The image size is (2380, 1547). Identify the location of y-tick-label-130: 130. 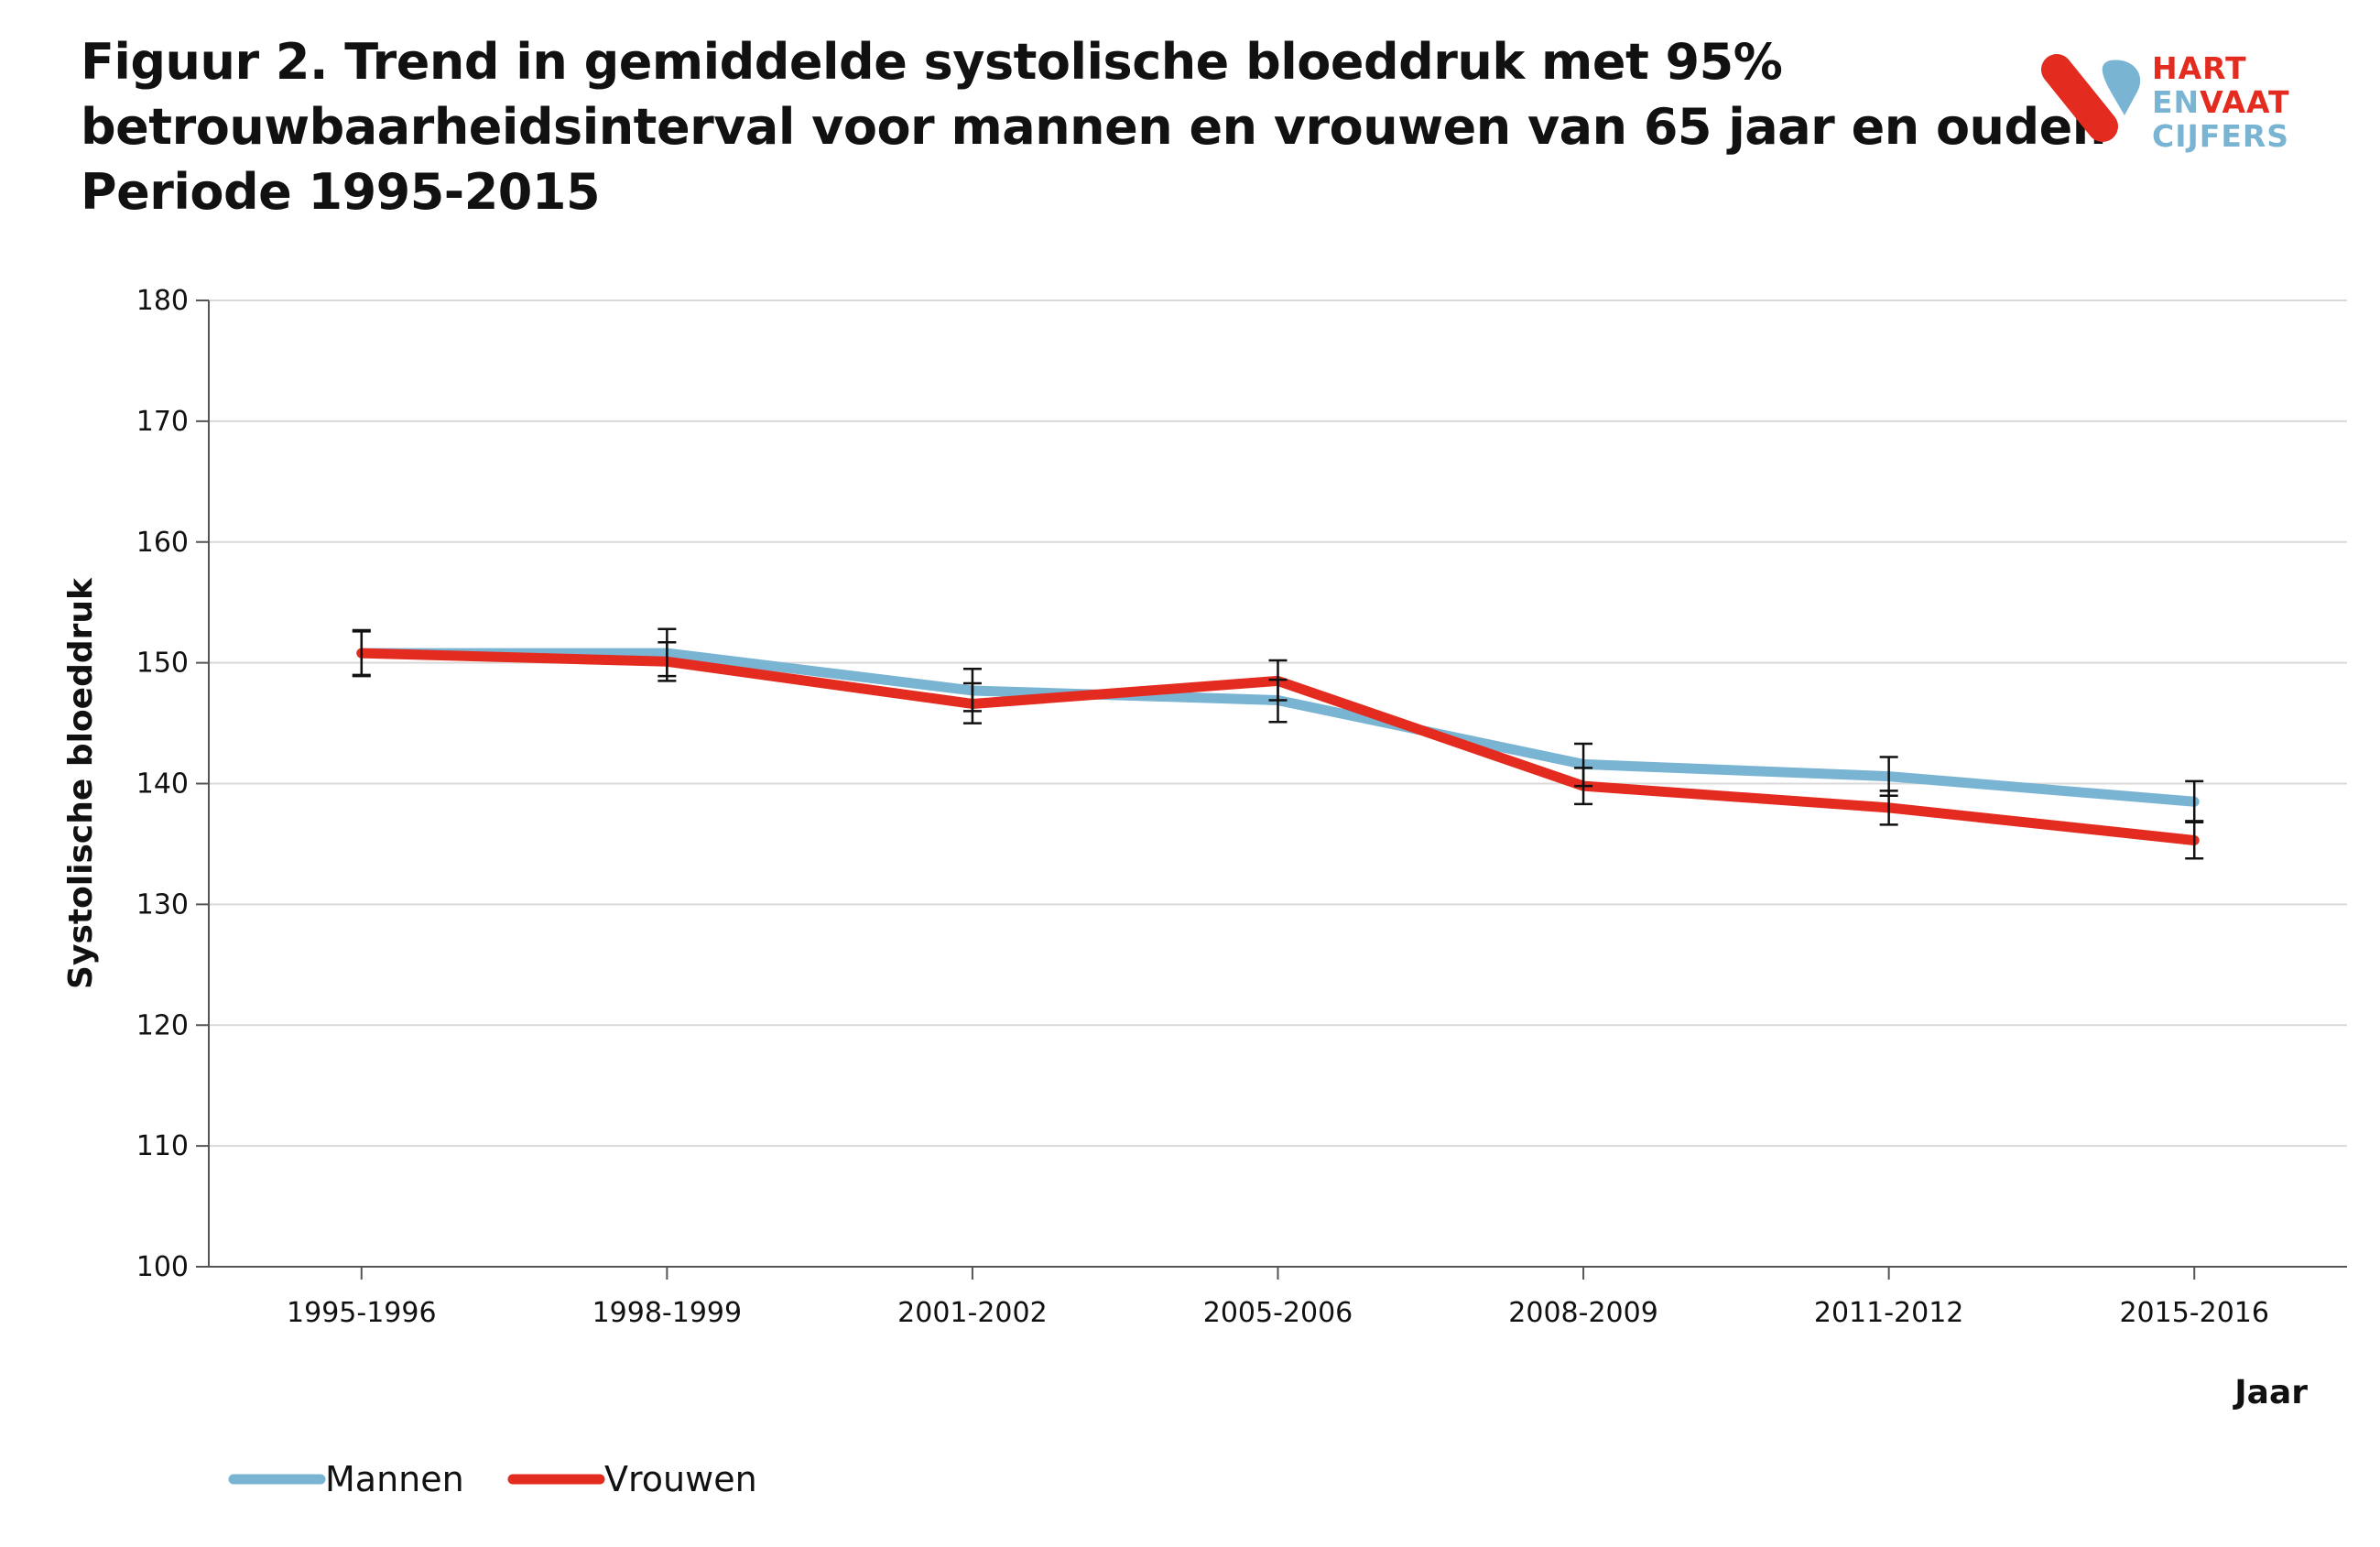
(162, 904).